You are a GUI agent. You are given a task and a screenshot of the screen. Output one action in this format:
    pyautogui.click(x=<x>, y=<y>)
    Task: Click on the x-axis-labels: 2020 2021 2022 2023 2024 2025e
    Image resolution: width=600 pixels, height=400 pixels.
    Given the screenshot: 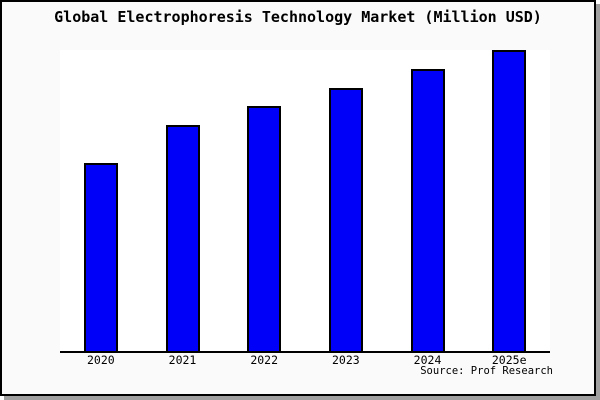 What is the action you would take?
    pyautogui.click(x=305, y=360)
    